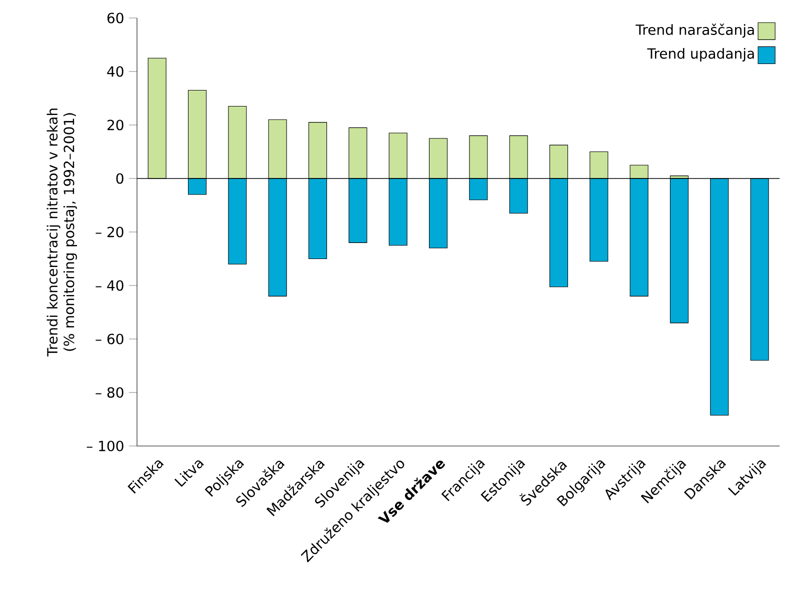 Image resolution: width=790 pixels, height=607 pixels. Describe the element at coordinates (700, 55) in the screenshot. I see `legend-label: Trend upadanja` at that location.